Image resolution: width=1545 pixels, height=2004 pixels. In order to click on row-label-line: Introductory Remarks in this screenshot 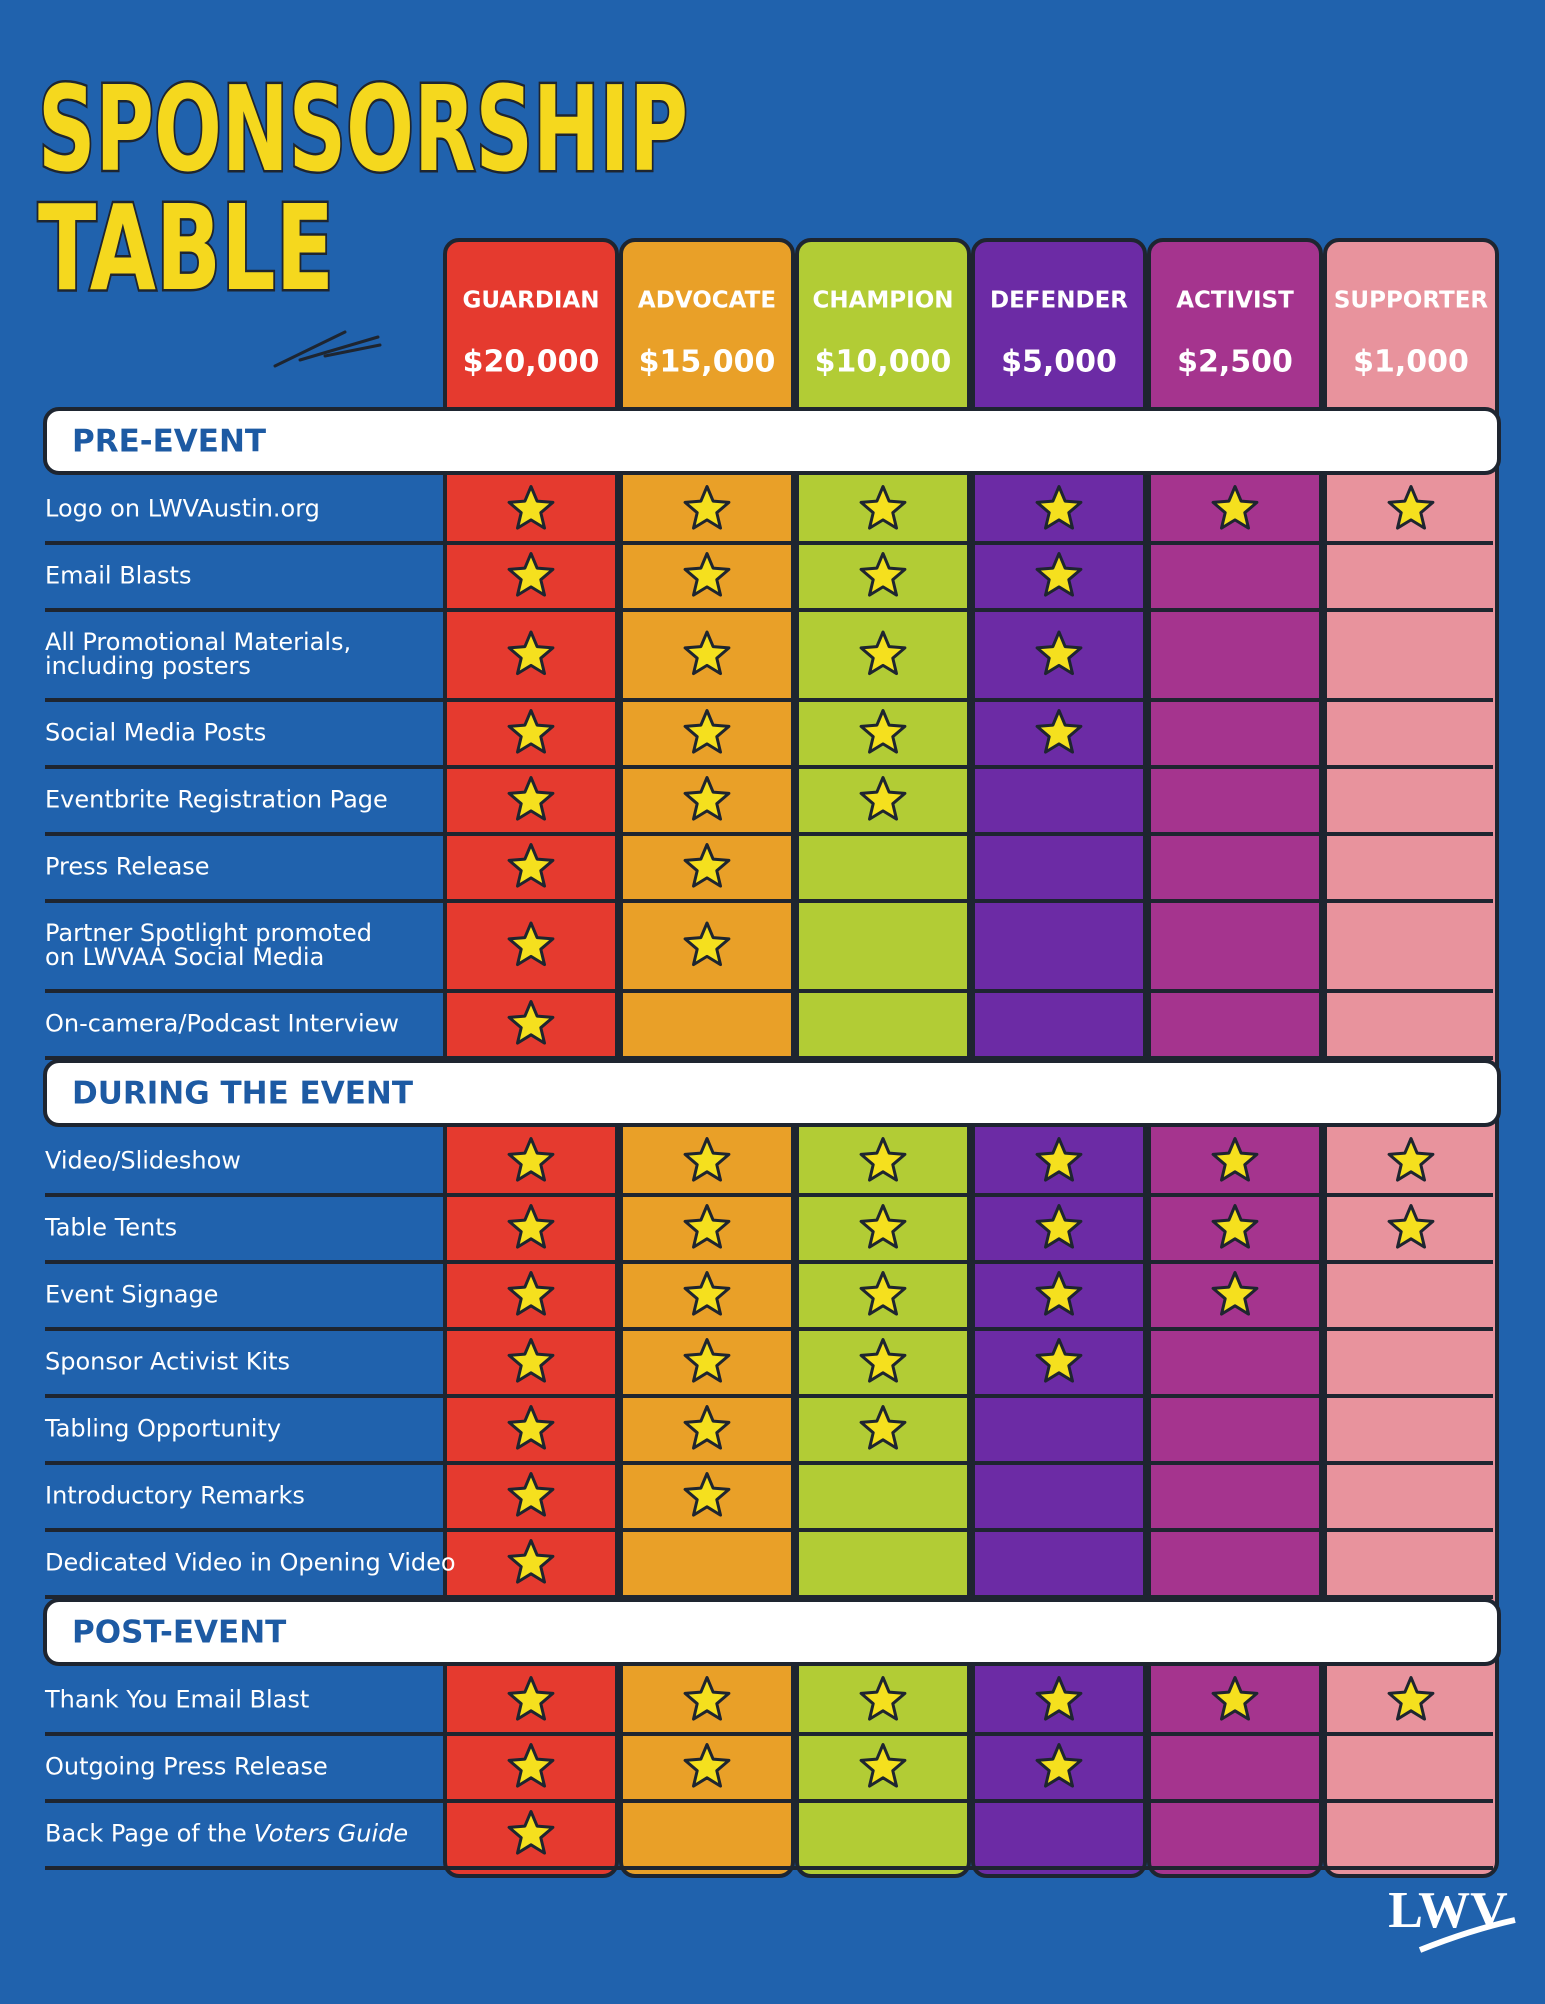, I will do `click(175, 1496)`.